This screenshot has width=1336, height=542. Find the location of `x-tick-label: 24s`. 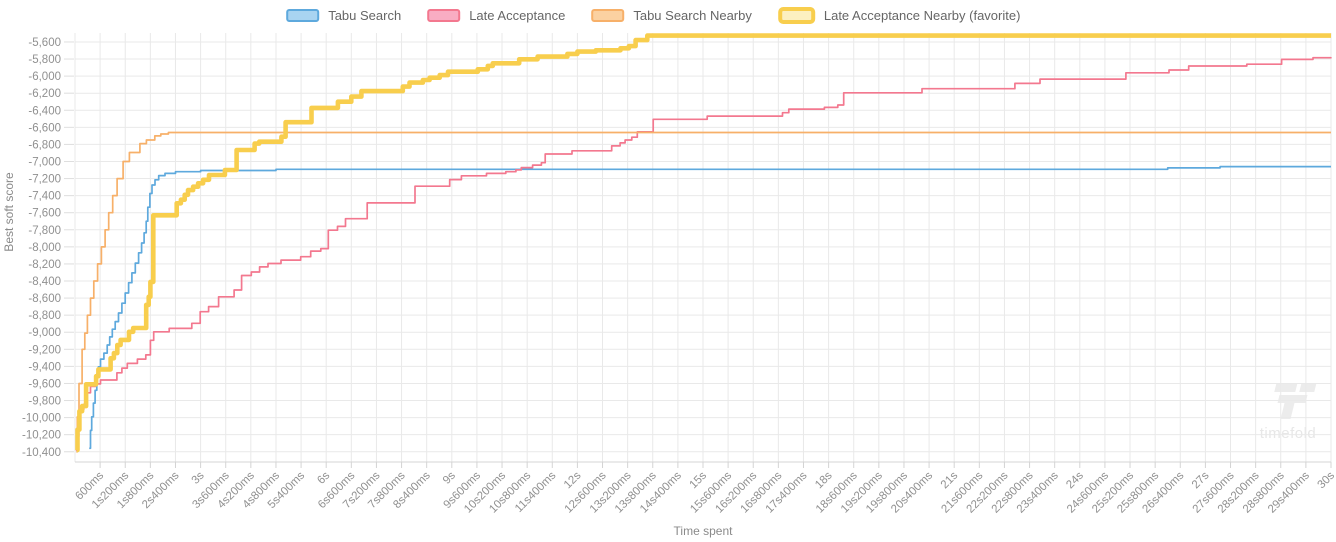

x-tick-label: 24s is located at coordinates (1075, 480).